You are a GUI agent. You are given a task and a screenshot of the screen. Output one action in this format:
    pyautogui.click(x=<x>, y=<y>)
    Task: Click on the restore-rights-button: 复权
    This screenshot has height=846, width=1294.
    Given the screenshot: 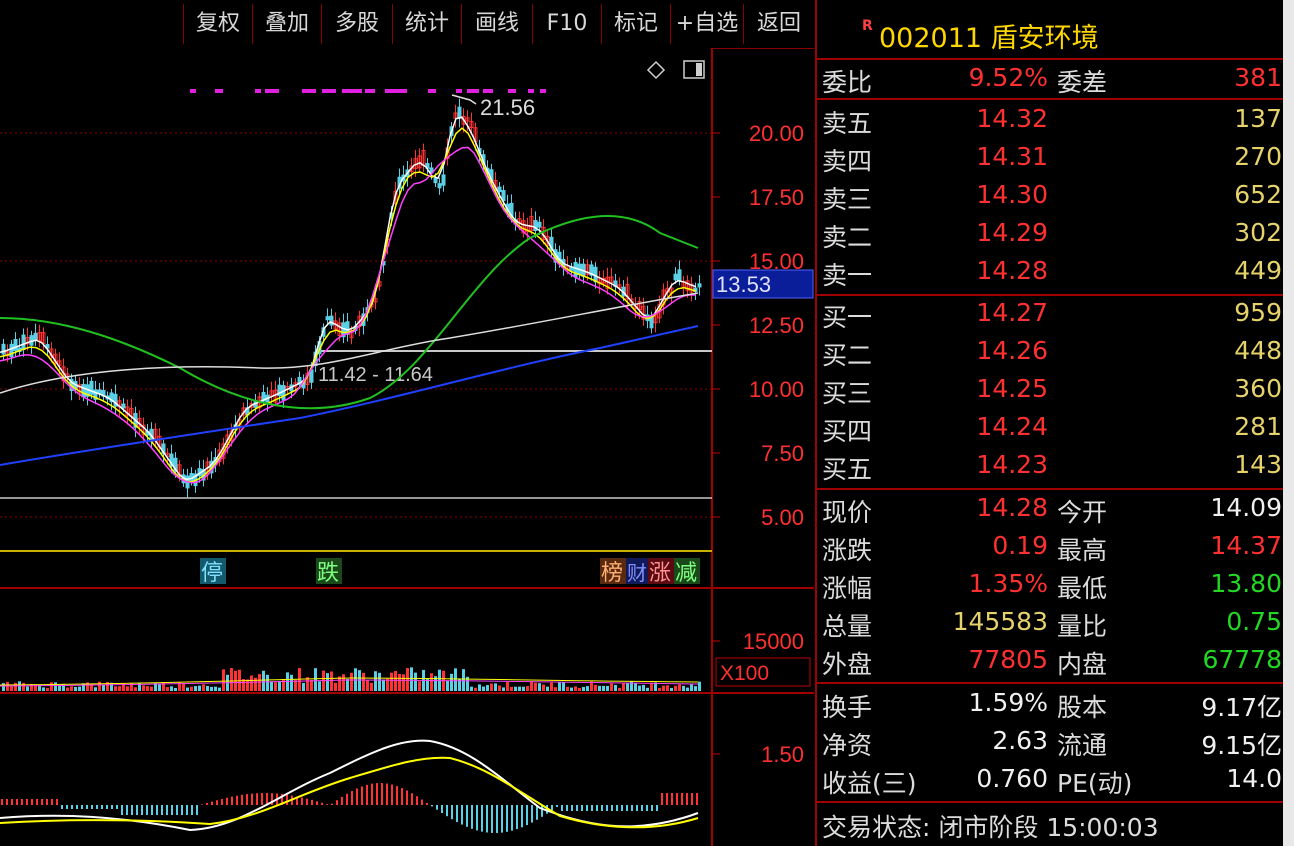 What is the action you would take?
    pyautogui.click(x=217, y=24)
    